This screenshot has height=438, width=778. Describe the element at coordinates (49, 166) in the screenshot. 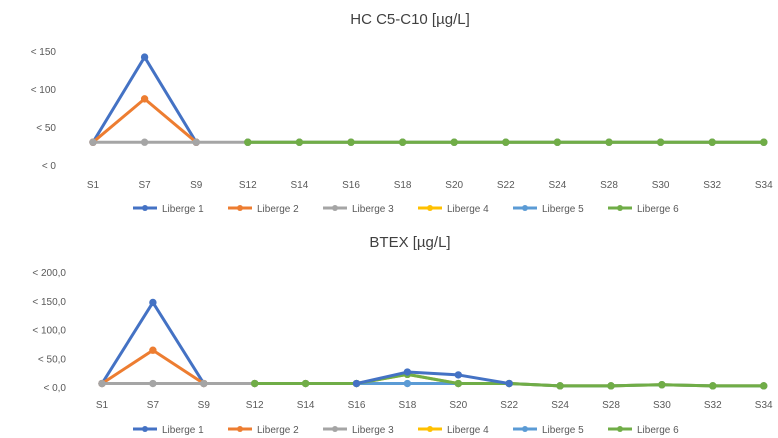

I see `y-tick-label: < 0` at that location.